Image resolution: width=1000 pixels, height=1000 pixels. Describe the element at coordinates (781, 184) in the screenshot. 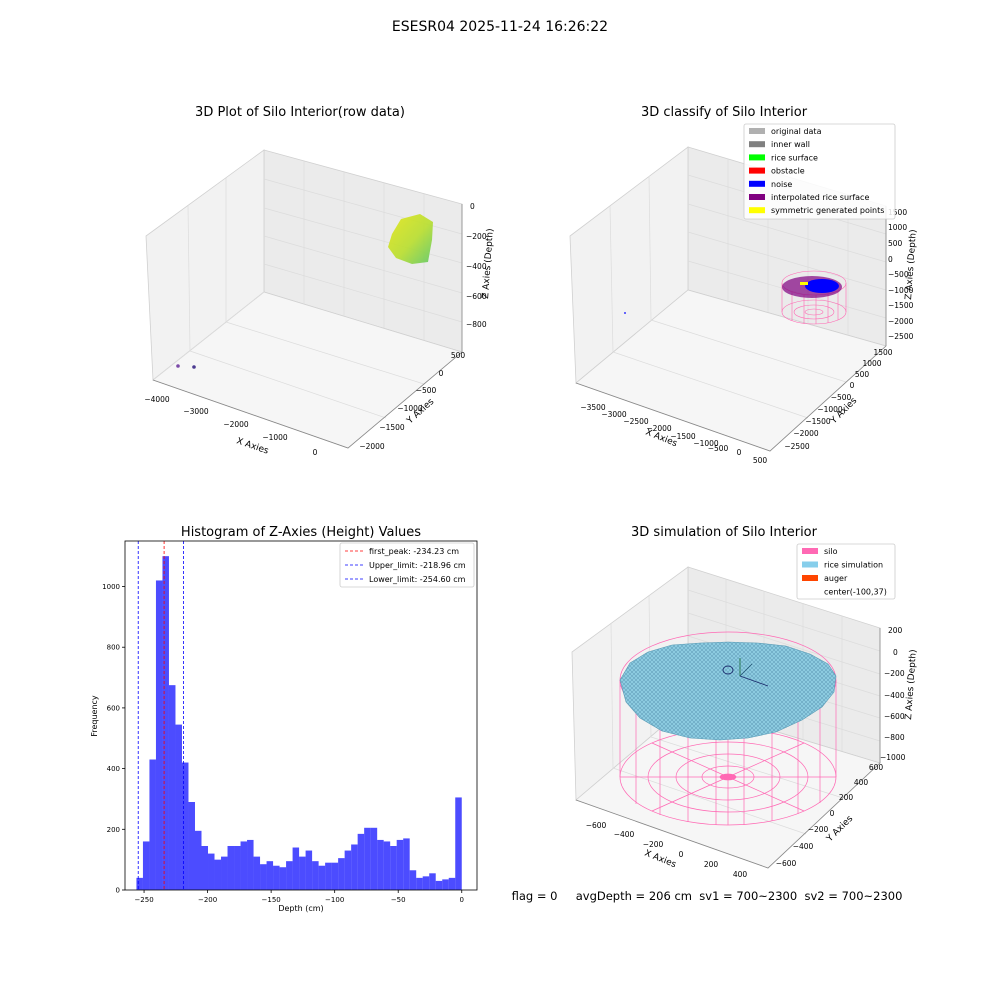

I see `classify-legend-label: noise` at that location.